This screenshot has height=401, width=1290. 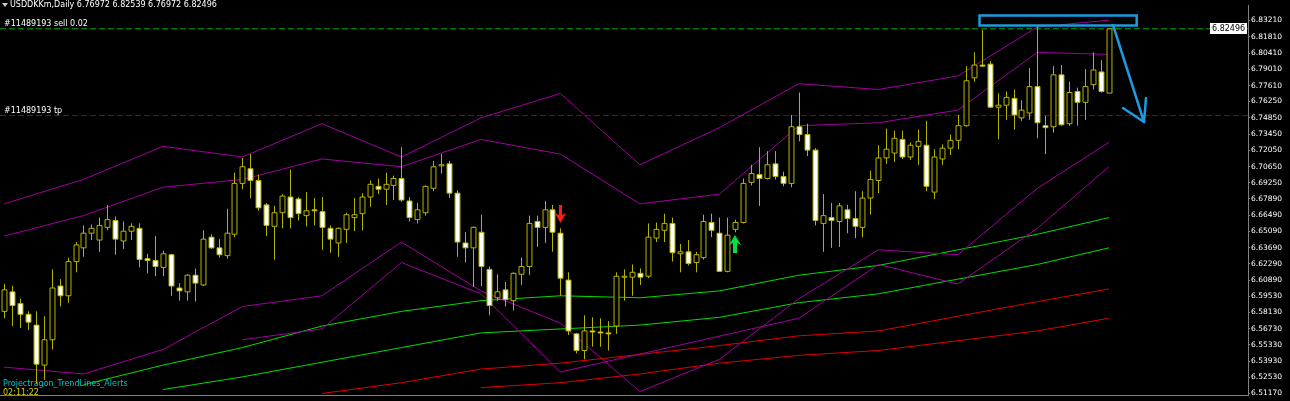 What do you see at coordinates (65, 383) in the screenshot?
I see `annotation: Projectragon_TrendLines_Alerts` at bounding box center [65, 383].